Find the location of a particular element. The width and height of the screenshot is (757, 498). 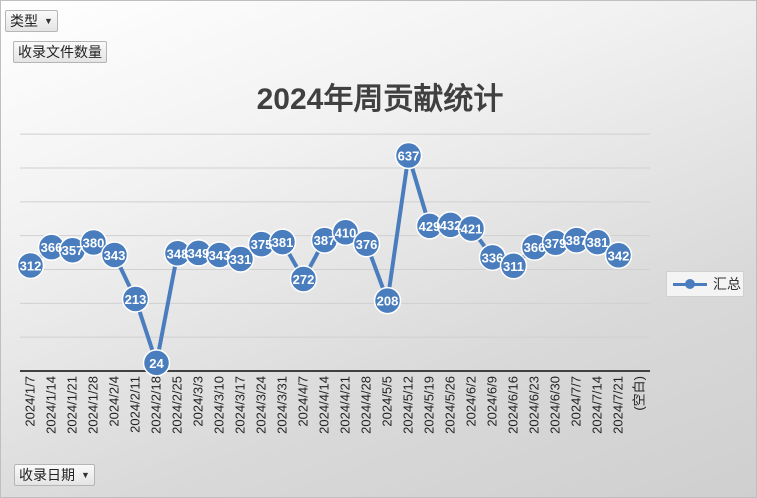

x-tick-label: 2024/1/14 is located at coordinates (51, 405).